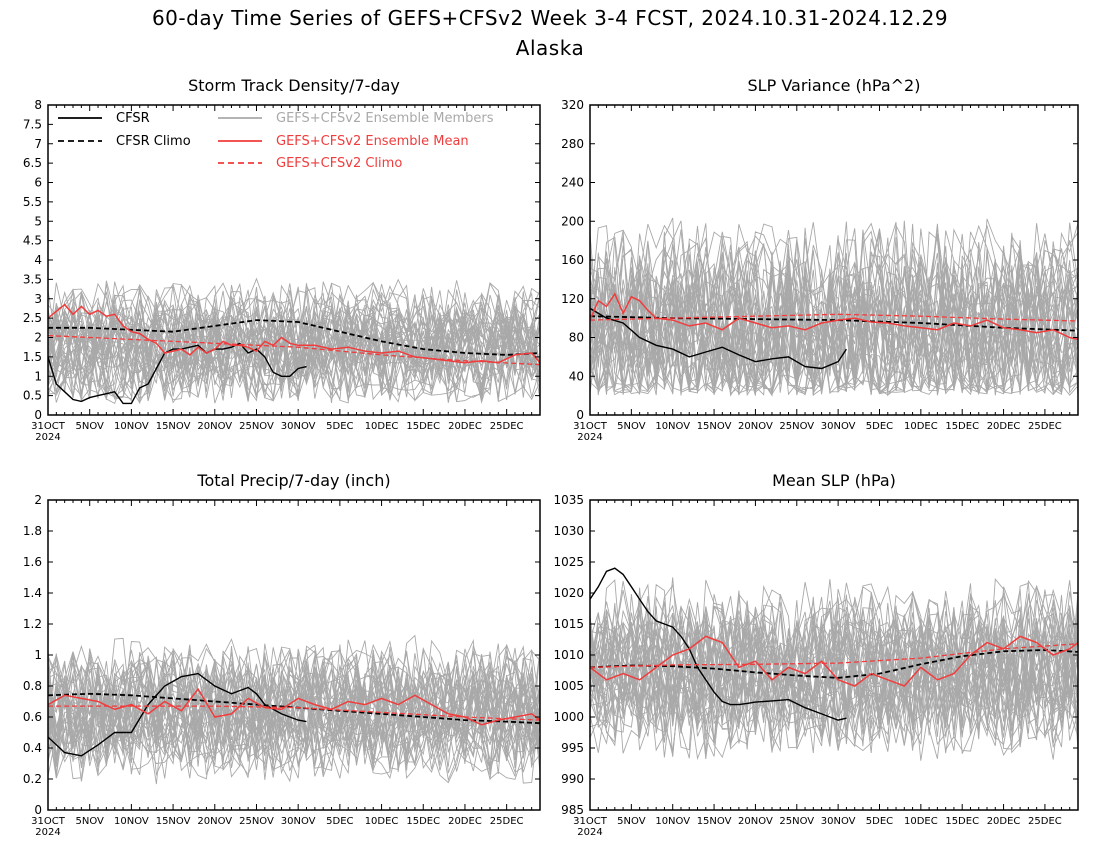  What do you see at coordinates (38, 105) in the screenshot?
I see `y-tick-label: 8` at bounding box center [38, 105].